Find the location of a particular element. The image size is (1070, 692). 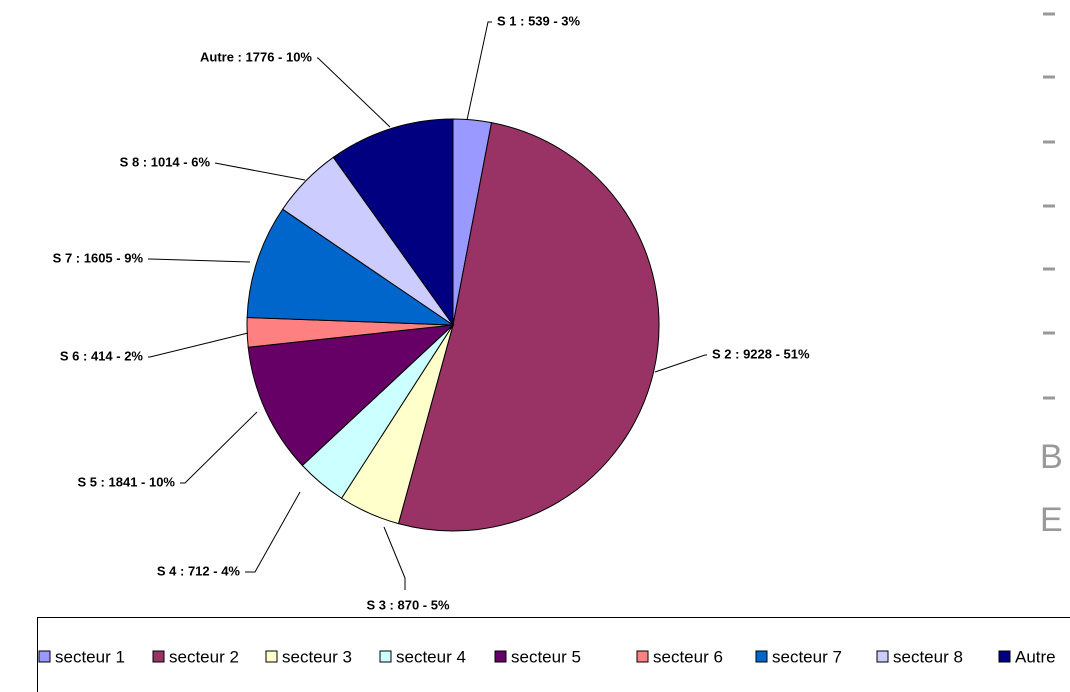

side-text: B is located at coordinates (1051, 457).